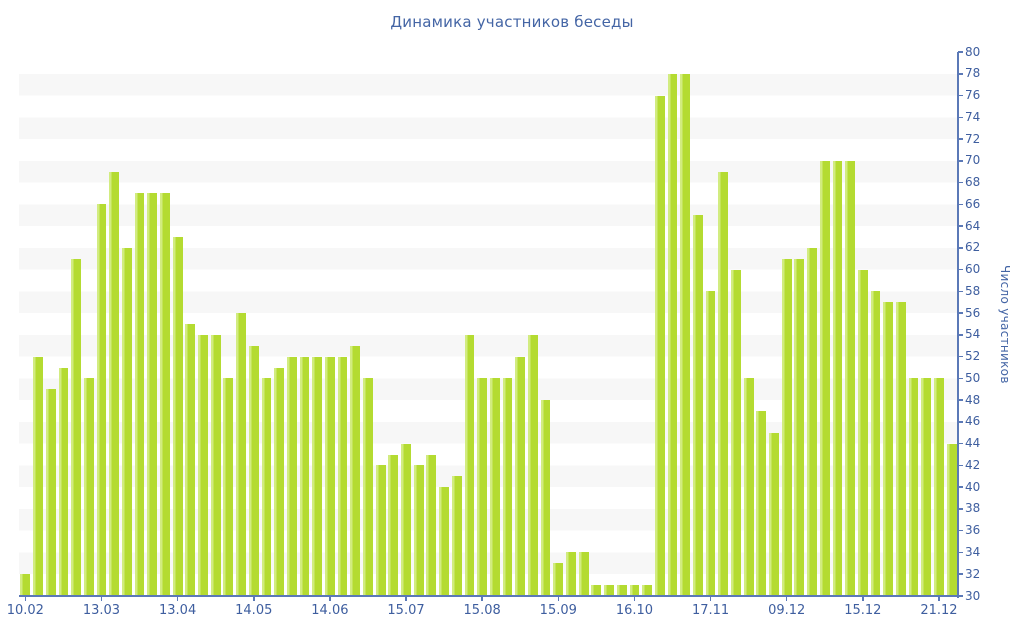 This screenshot has width=1024, height=640. I want to click on x-tick-label: 14.06, so click(330, 610).